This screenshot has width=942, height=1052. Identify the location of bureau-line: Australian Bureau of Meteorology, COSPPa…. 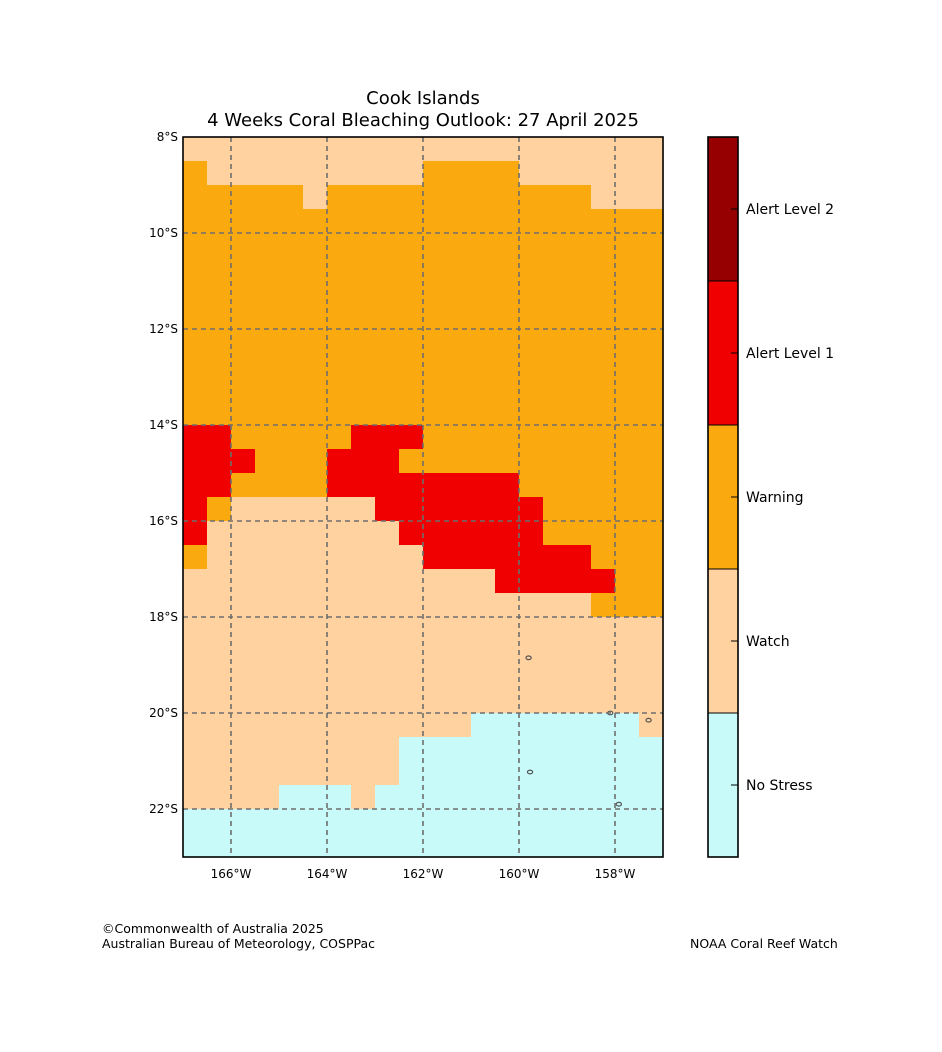
(238, 943).